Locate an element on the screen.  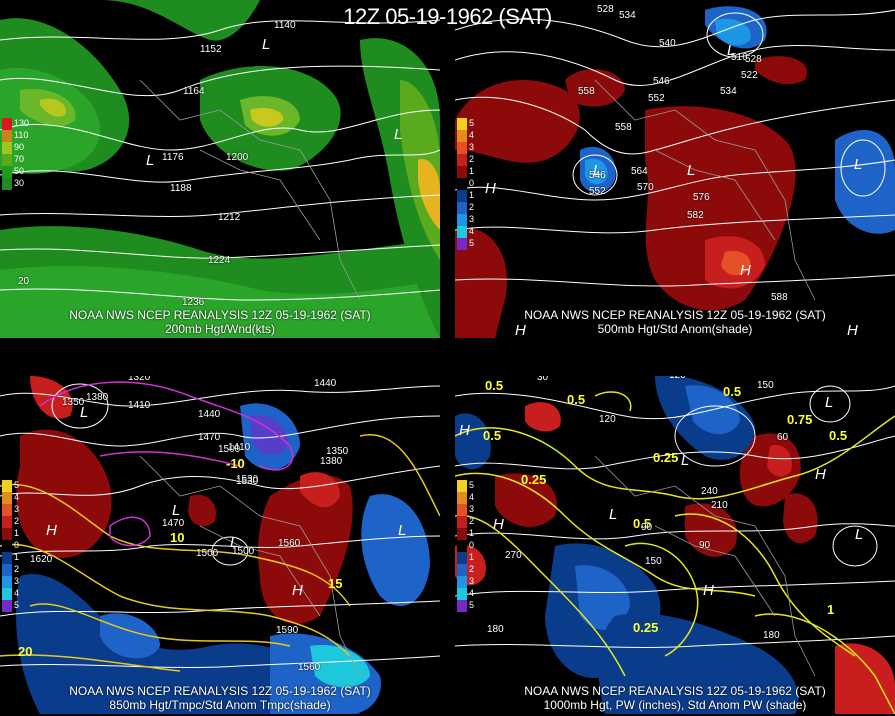
contour-label: 210 is located at coordinates (719, 505).